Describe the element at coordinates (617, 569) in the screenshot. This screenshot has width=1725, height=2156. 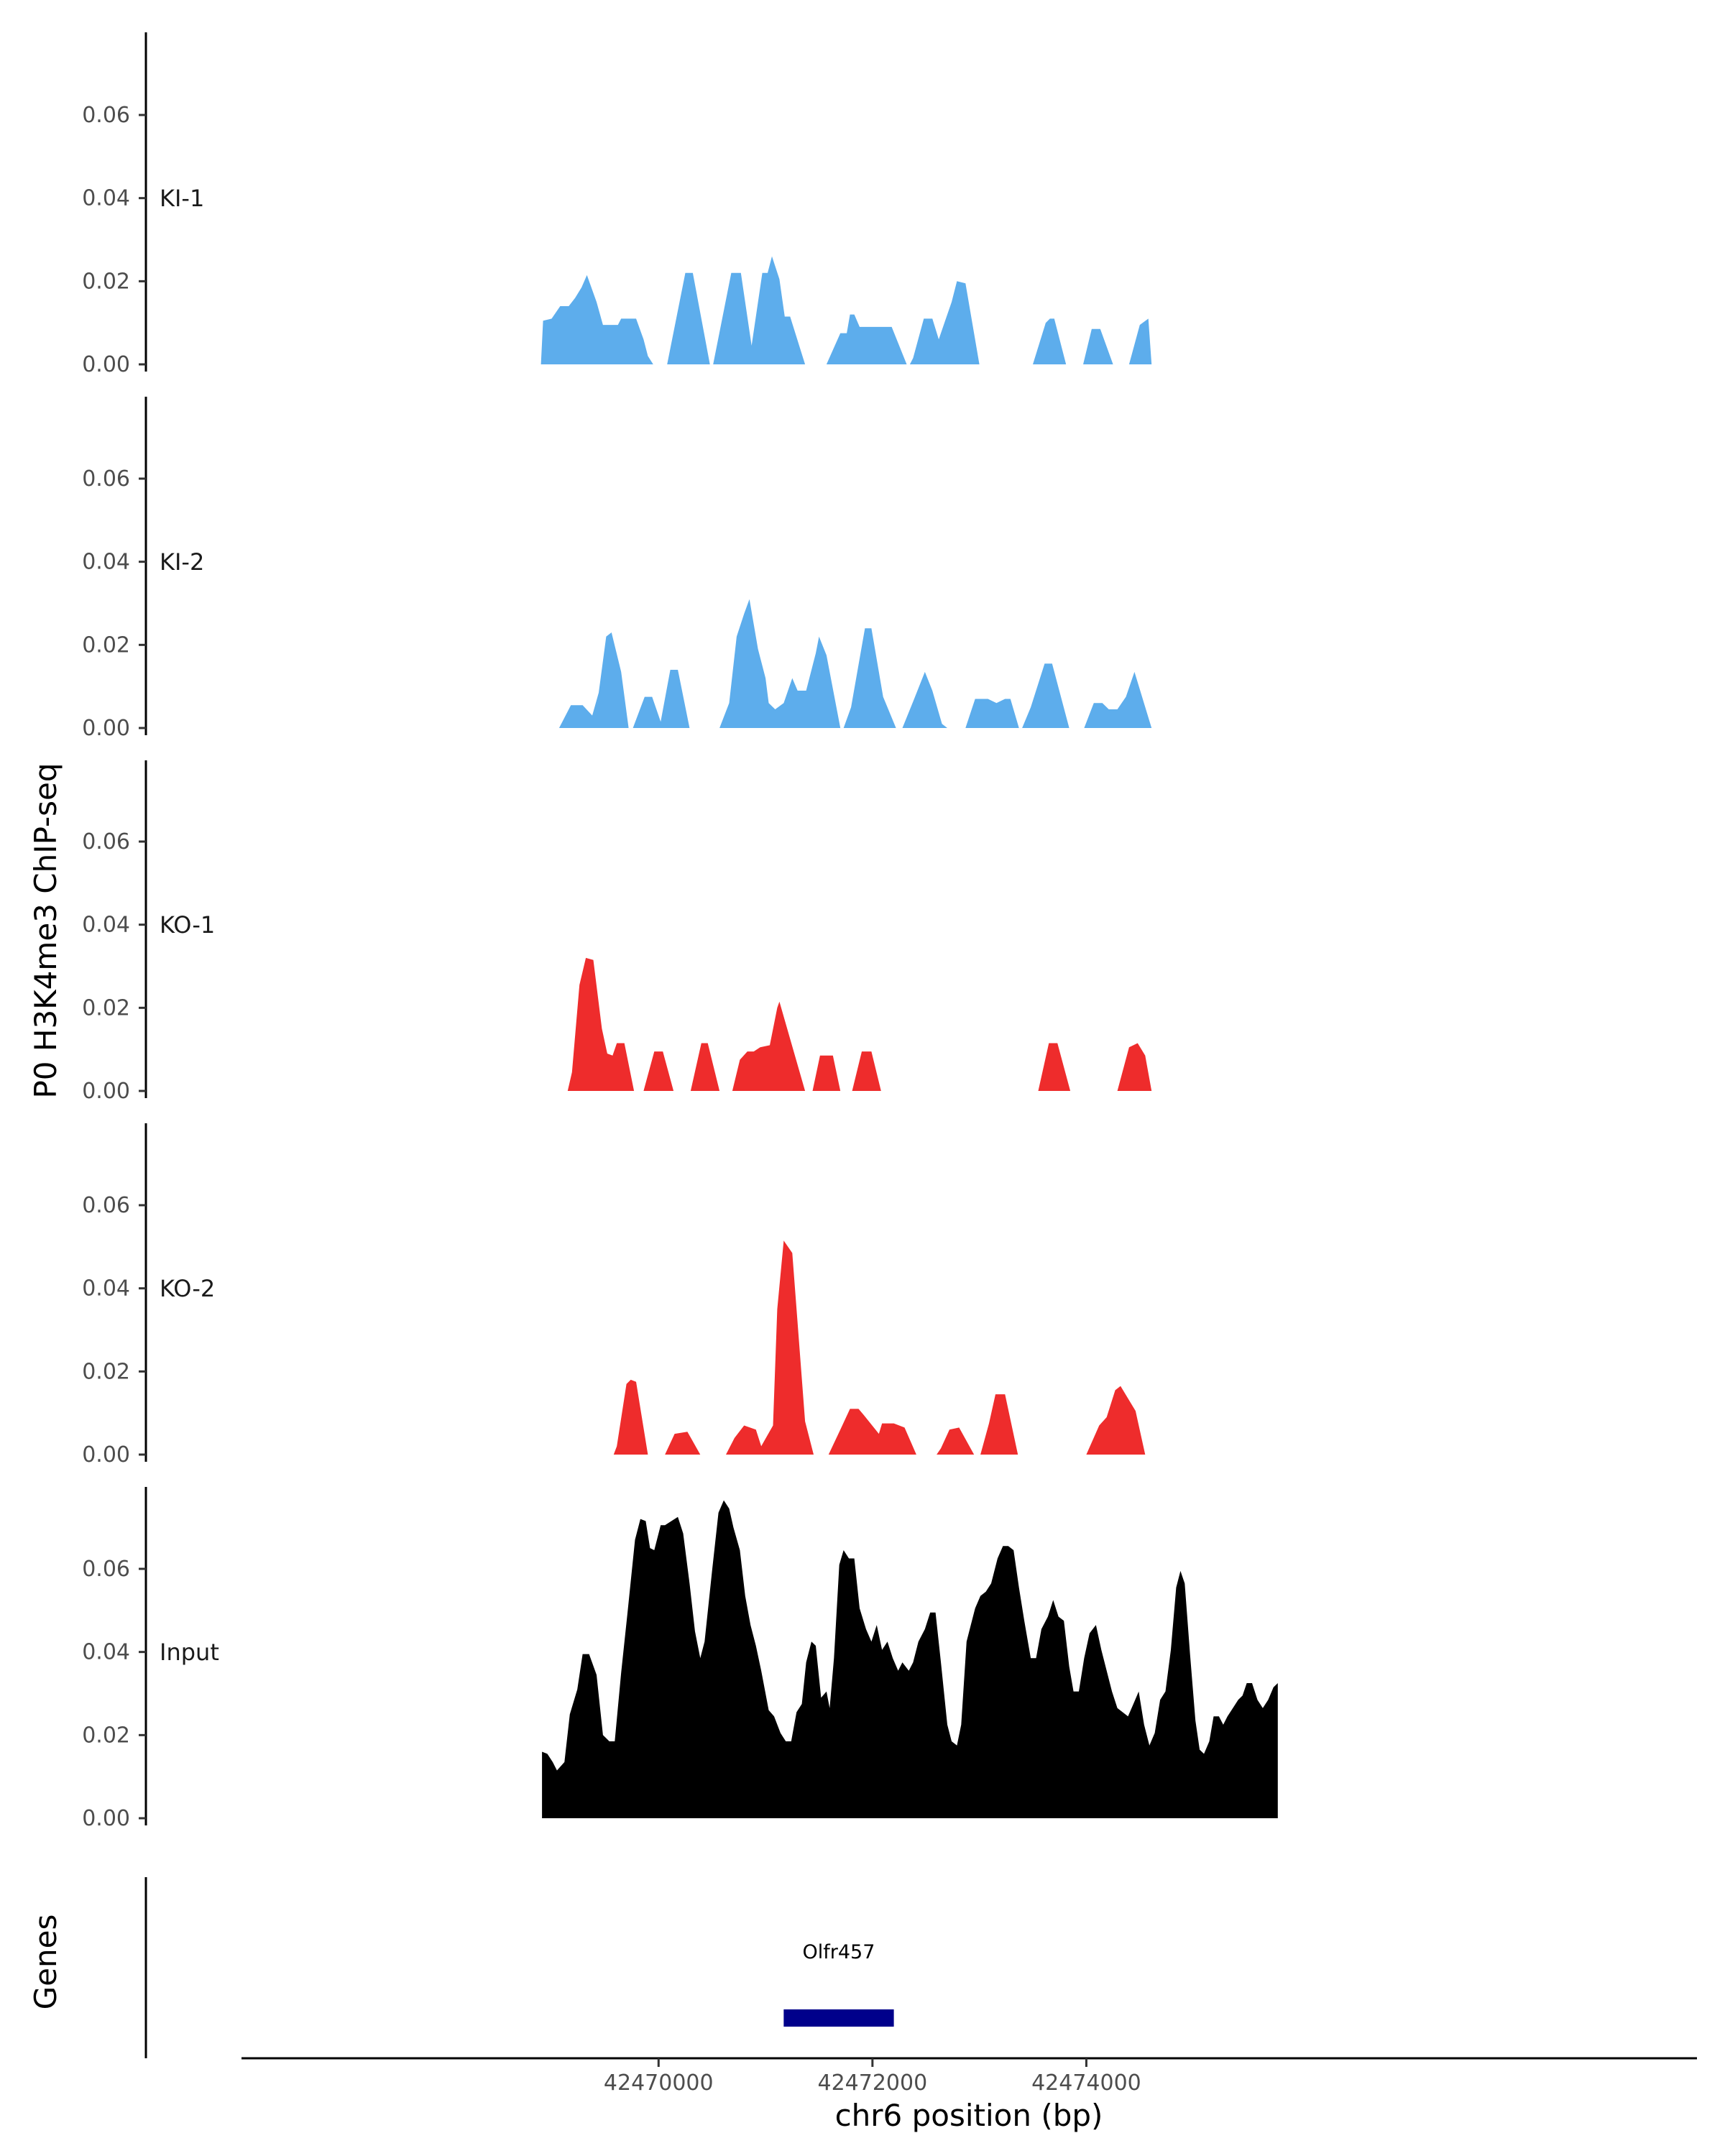
I see `track-ki-2: 0.00 0.02 0.04 0.06 KI-2` at that location.